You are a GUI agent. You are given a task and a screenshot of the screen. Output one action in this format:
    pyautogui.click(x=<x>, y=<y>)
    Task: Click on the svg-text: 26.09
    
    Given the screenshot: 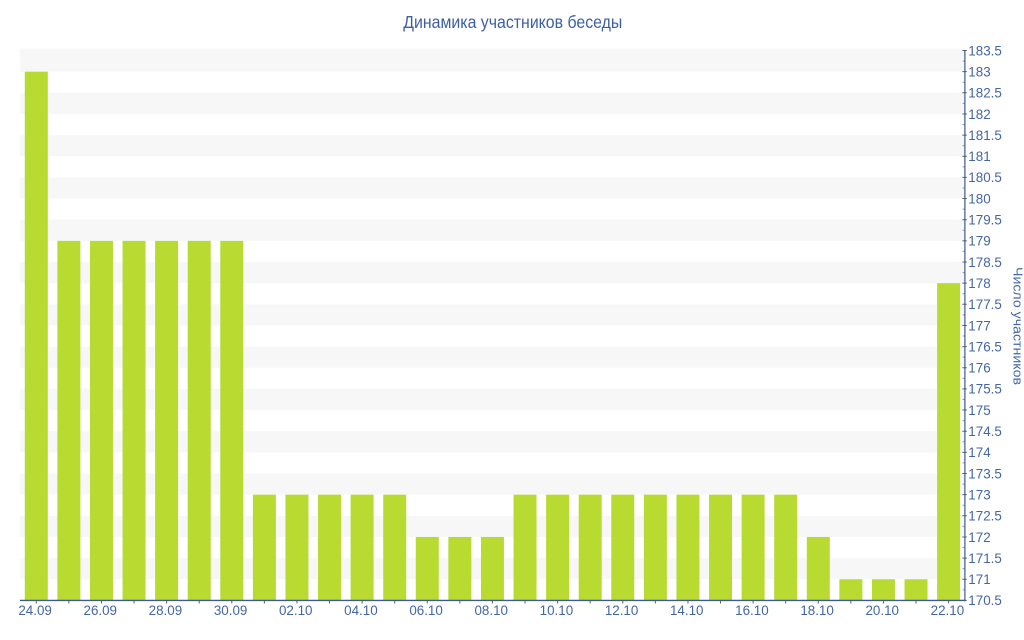 What is the action you would take?
    pyautogui.click(x=101, y=610)
    